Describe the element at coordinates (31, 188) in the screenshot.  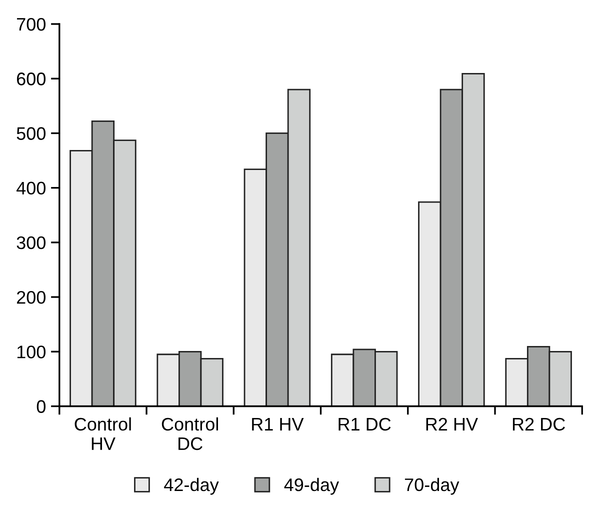
I see `y-tick-label: 400` at that location.